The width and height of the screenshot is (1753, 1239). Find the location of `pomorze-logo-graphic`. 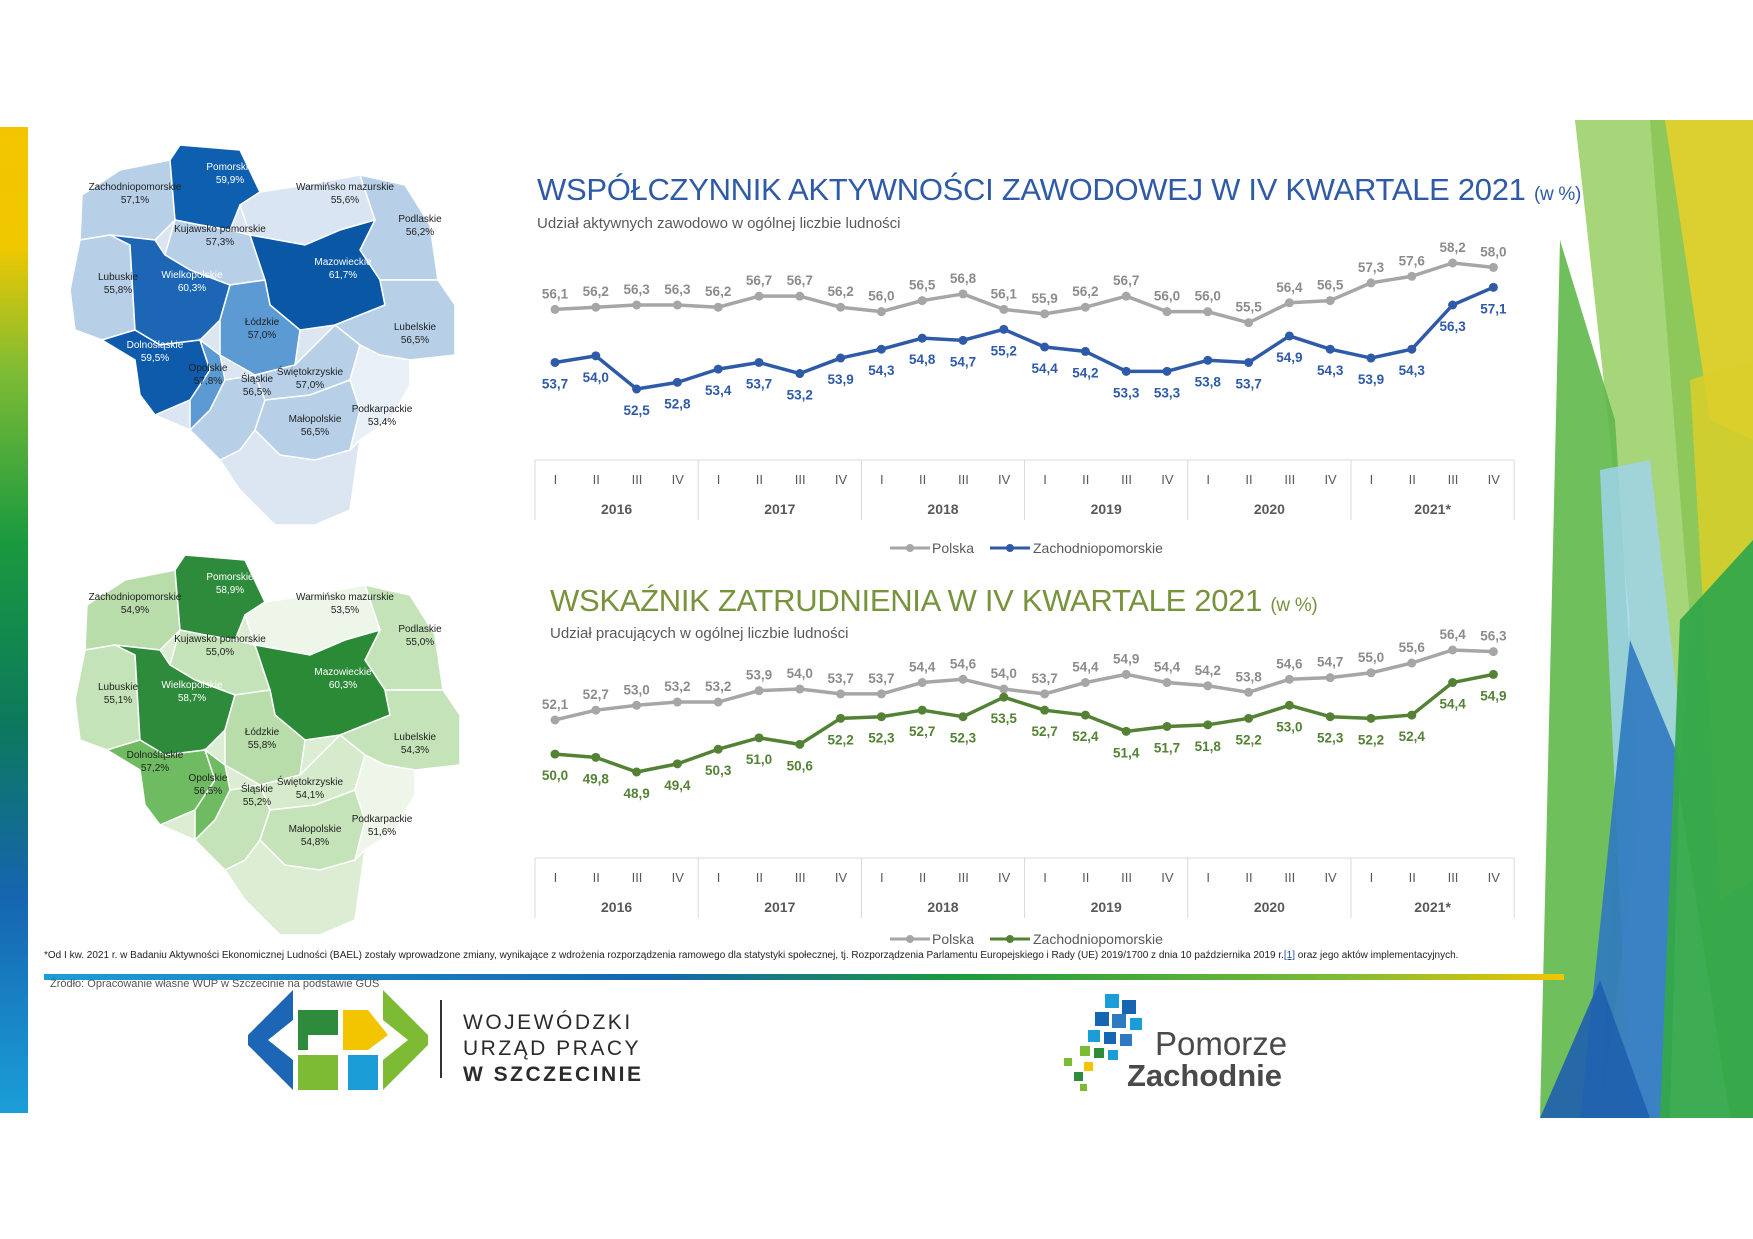

pomorze-logo-graphic is located at coordinates (1103, 1042).